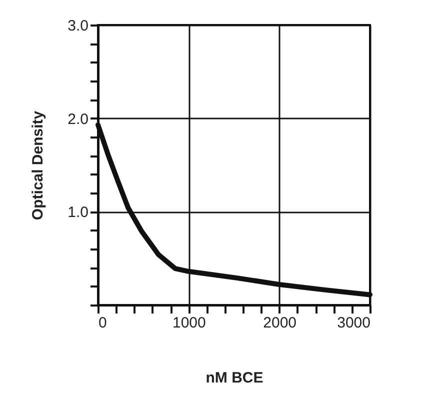 This screenshot has width=439, height=400. Describe the element at coordinates (235, 378) in the screenshot. I see `x-axis-title: nM BCE` at that location.